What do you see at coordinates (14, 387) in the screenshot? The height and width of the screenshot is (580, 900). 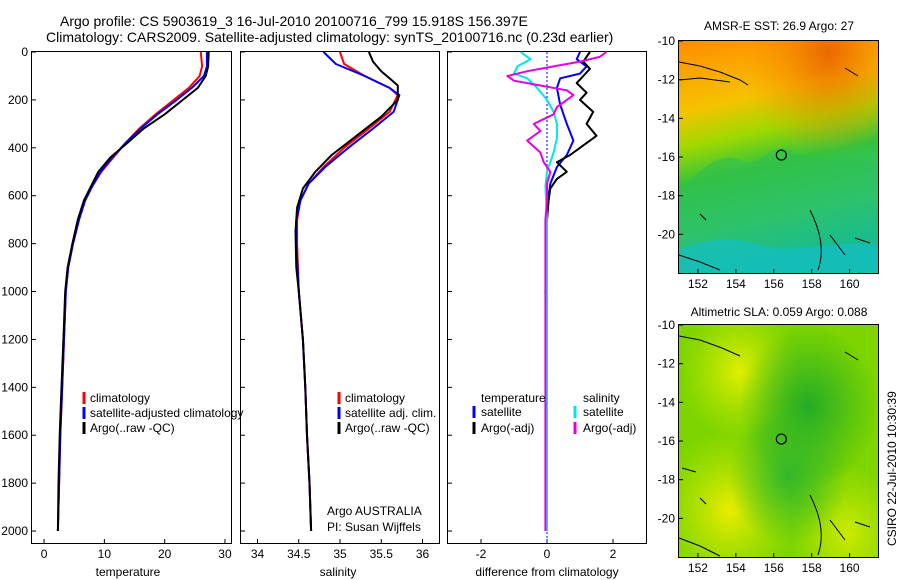 I see `depth-tick-label: 1400` at bounding box center [14, 387].